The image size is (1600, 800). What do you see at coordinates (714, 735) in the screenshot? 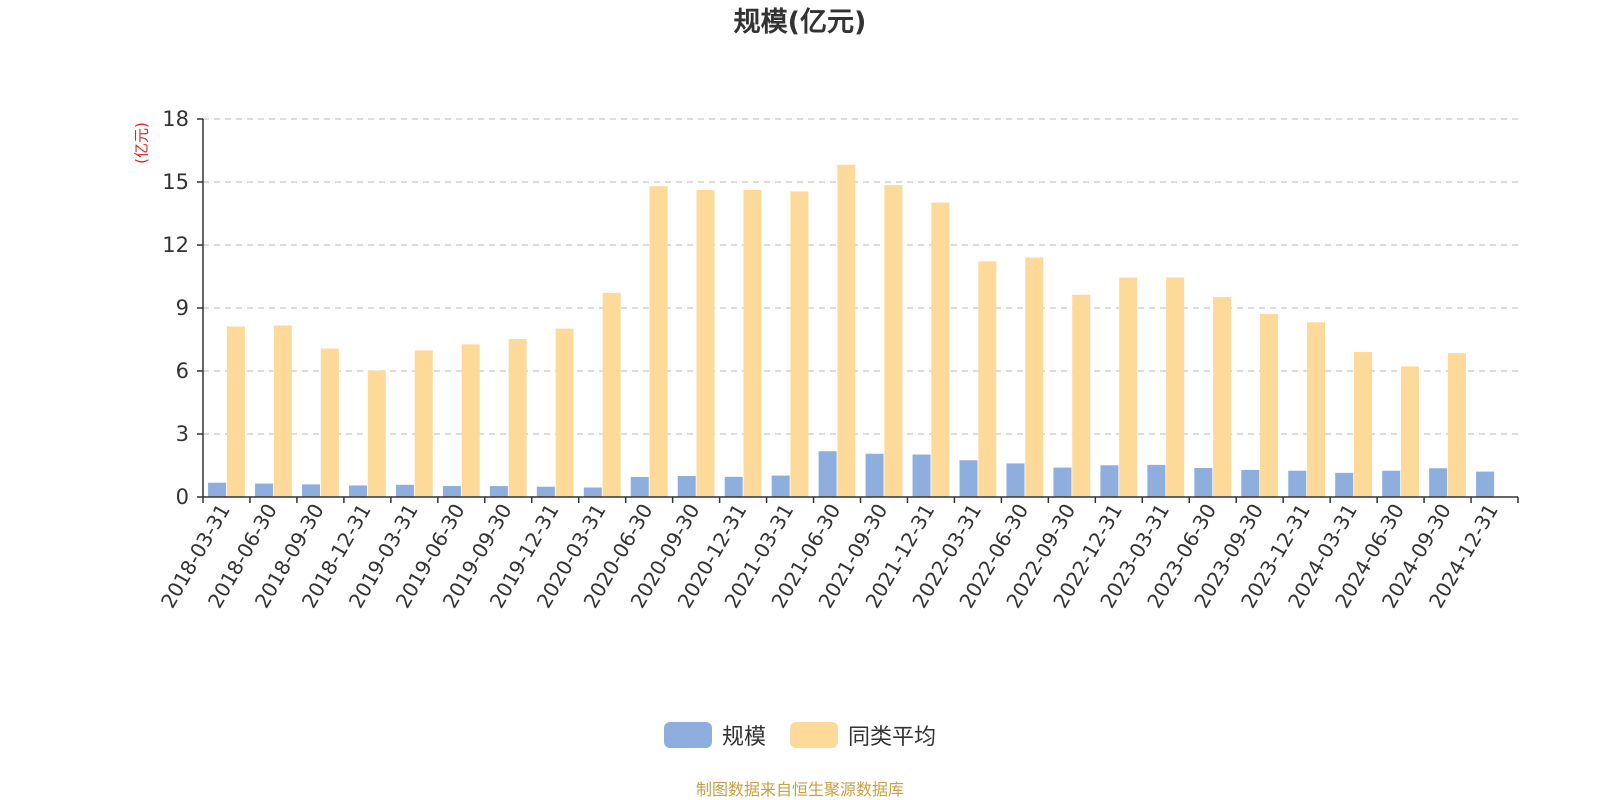
I see `legend-item-scale: 规模` at bounding box center [714, 735].